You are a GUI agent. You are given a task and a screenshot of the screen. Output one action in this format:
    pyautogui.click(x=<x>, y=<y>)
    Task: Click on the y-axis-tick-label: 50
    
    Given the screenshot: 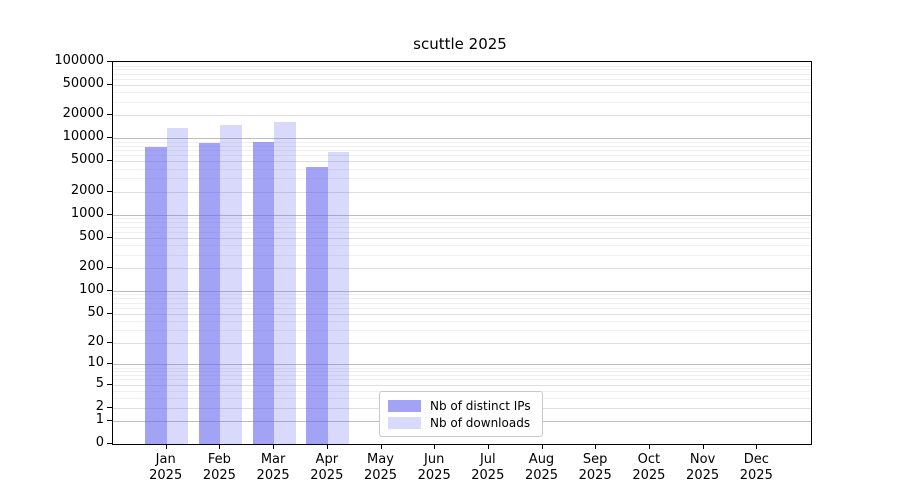 What is the action you would take?
    pyautogui.click(x=95, y=312)
    